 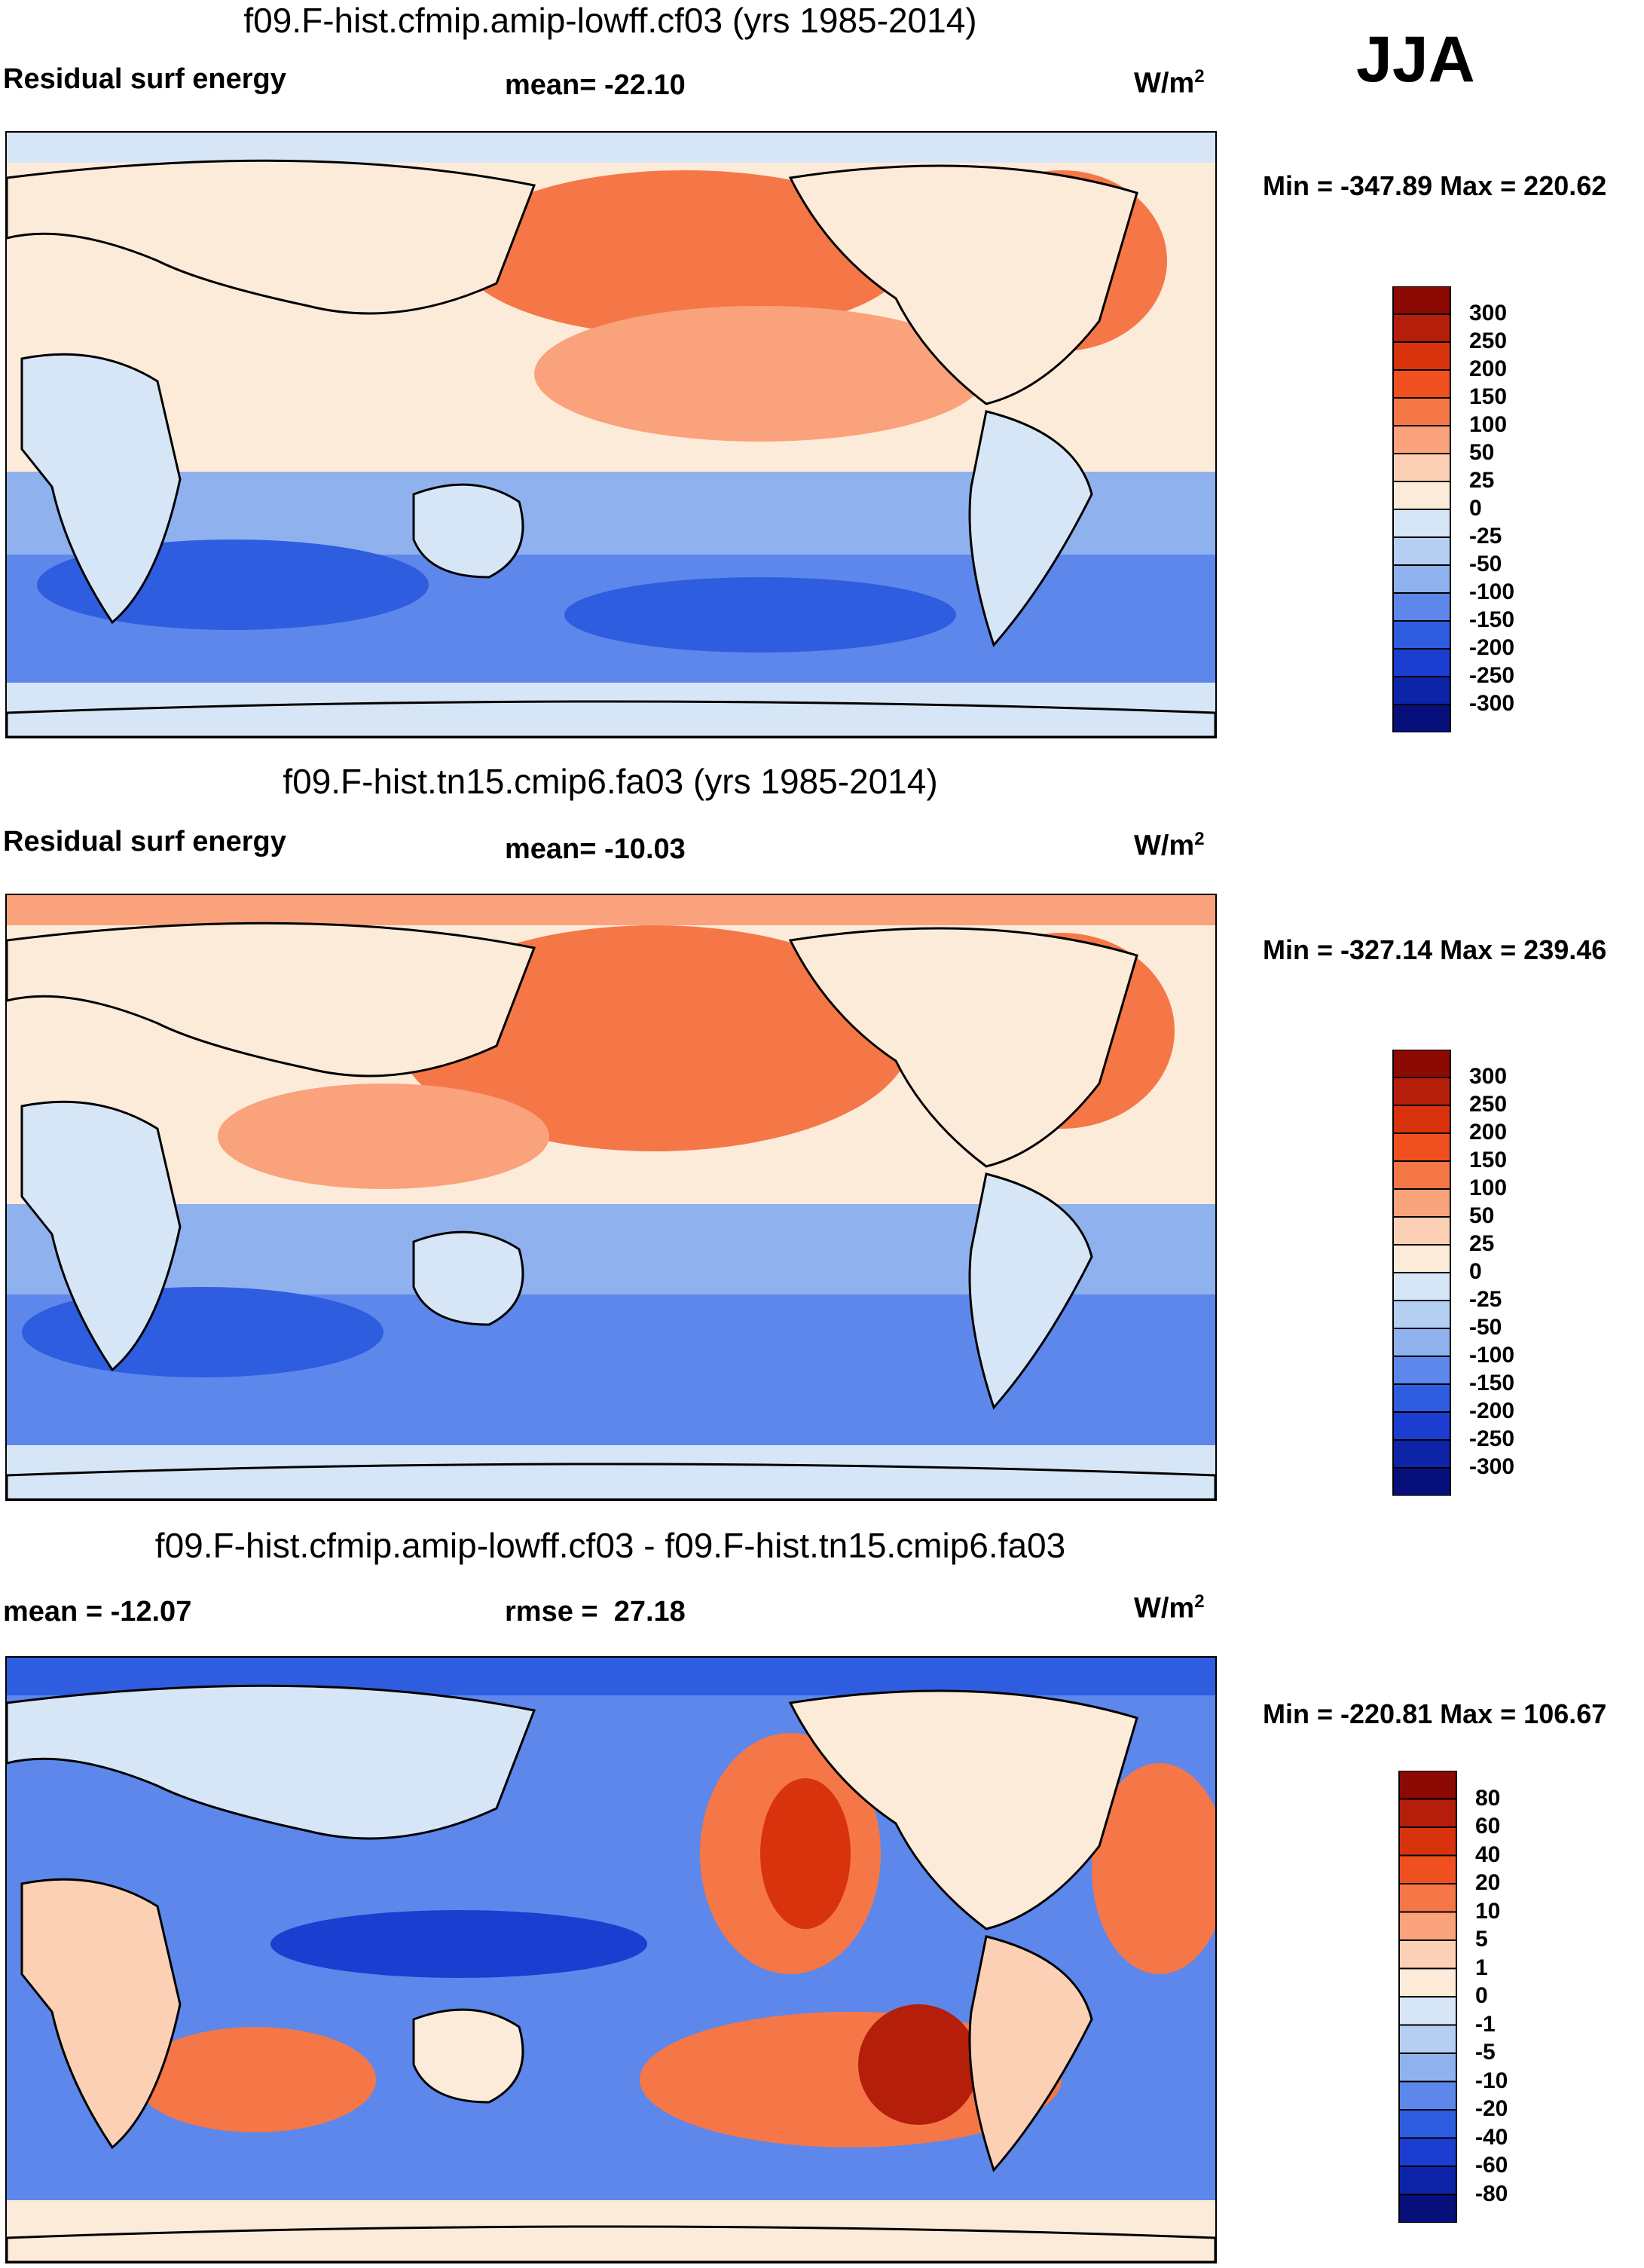 I want to click on colorbar-tick-label: 10, so click(x=1488, y=1911).